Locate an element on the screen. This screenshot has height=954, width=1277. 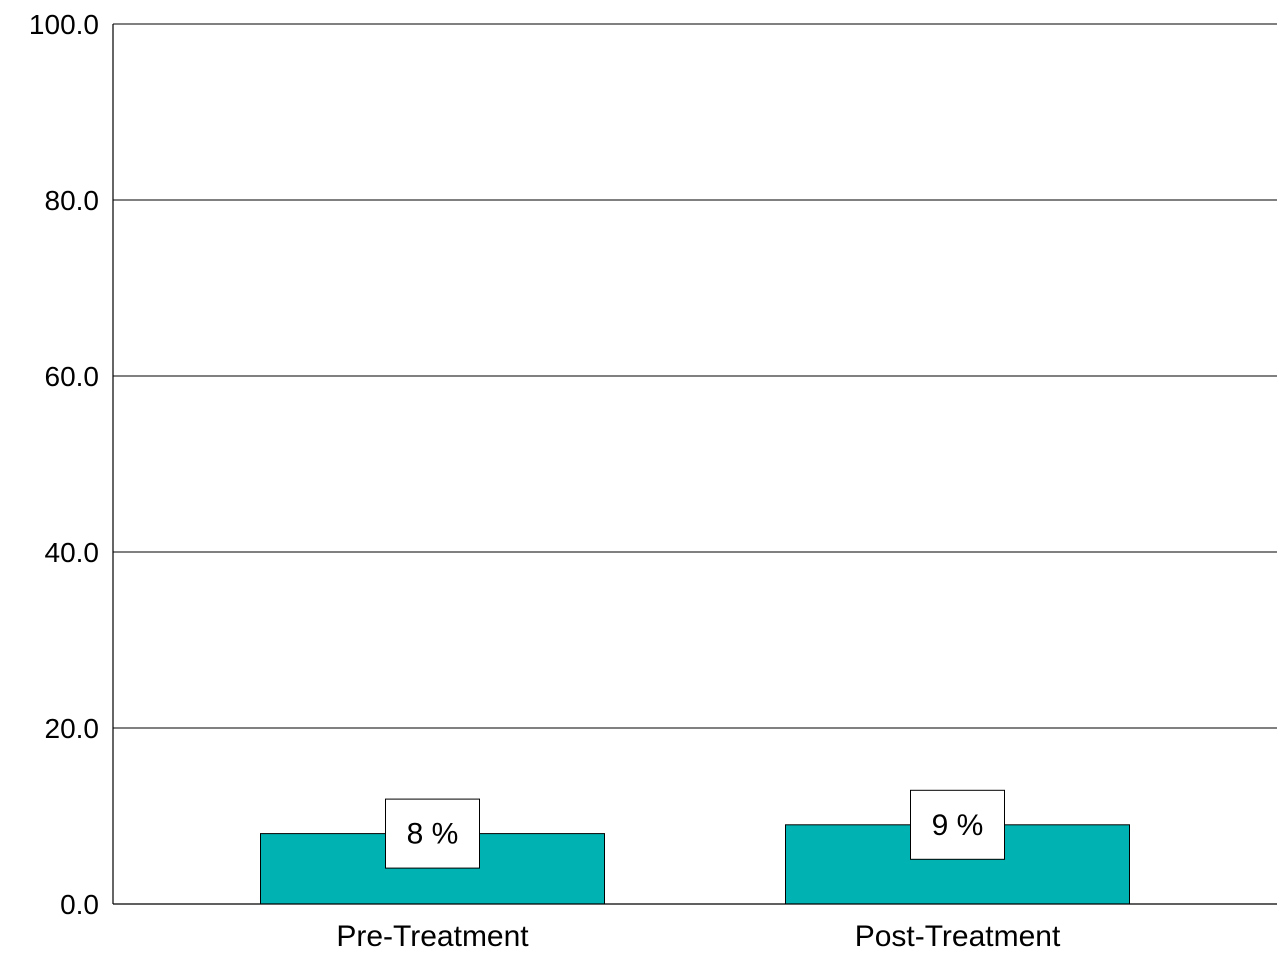
data-labels: 8 % 9 % is located at coordinates (695, 829).